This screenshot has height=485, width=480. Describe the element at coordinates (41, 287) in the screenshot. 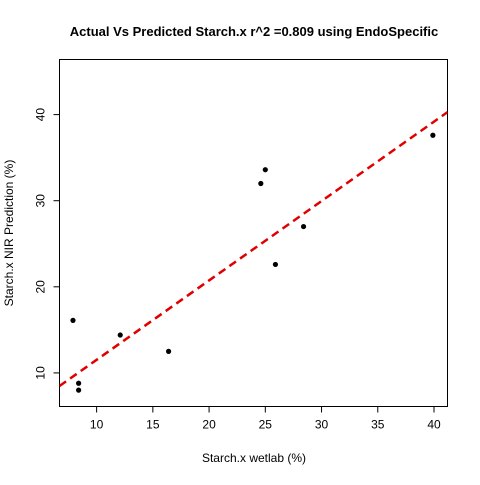

I see `y-tick-label: 20` at that location.